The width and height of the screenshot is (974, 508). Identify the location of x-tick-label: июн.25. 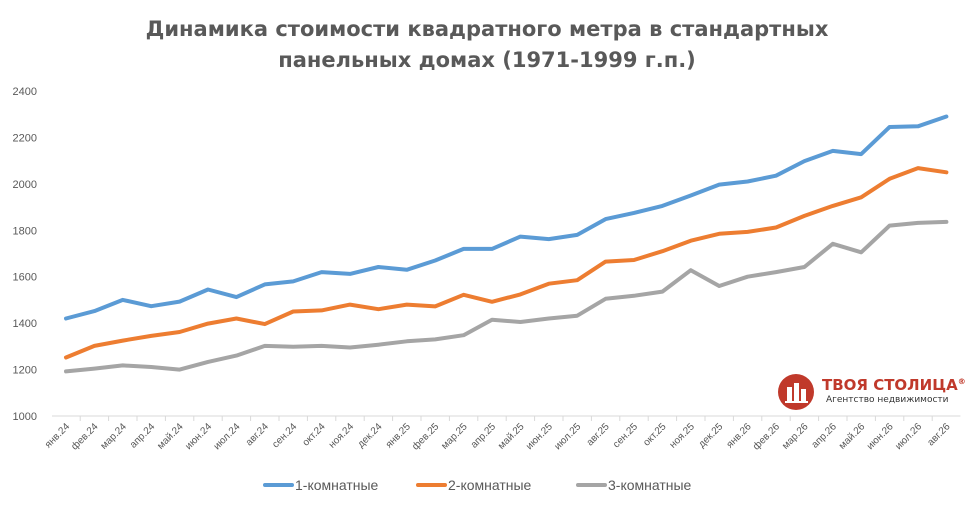
(539, 436).